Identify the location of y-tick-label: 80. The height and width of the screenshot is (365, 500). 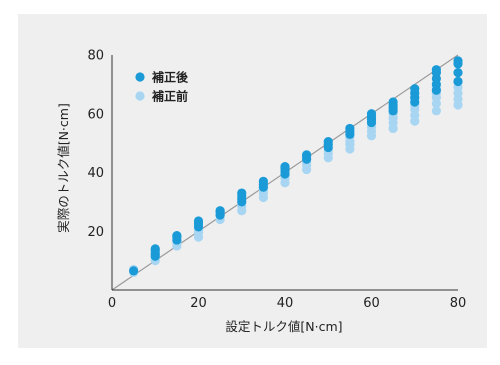
(95, 56).